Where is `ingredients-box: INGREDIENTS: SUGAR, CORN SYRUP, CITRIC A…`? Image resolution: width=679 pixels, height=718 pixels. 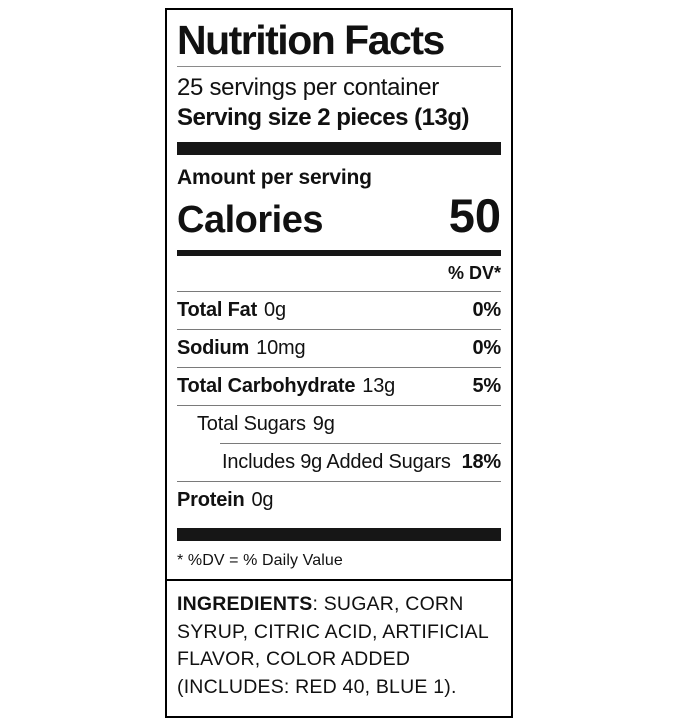
ingredients-box: INGREDIENTS: SUGAR, CORN SYRUP, CITRIC A… is located at coordinates (339, 648).